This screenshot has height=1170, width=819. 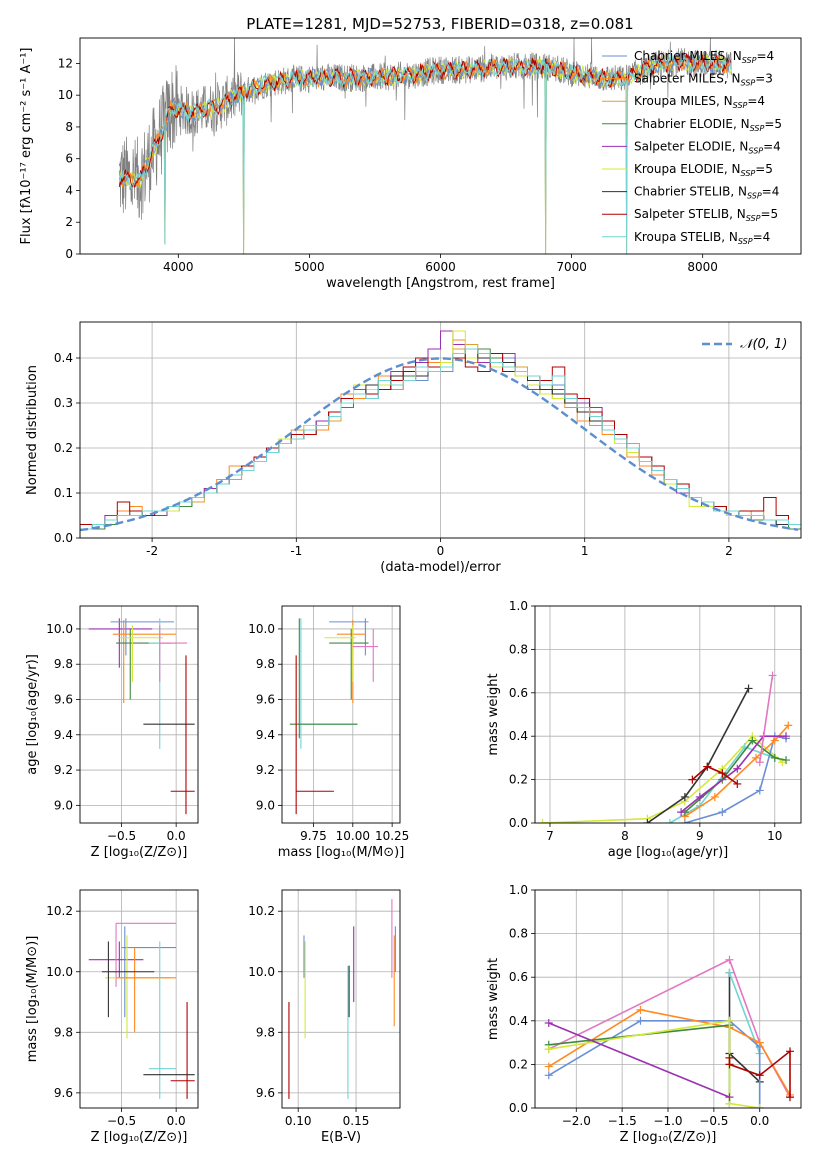 What do you see at coordinates (571, 267) in the screenshot?
I see `x-tick-label: 7000` at bounding box center [571, 267].